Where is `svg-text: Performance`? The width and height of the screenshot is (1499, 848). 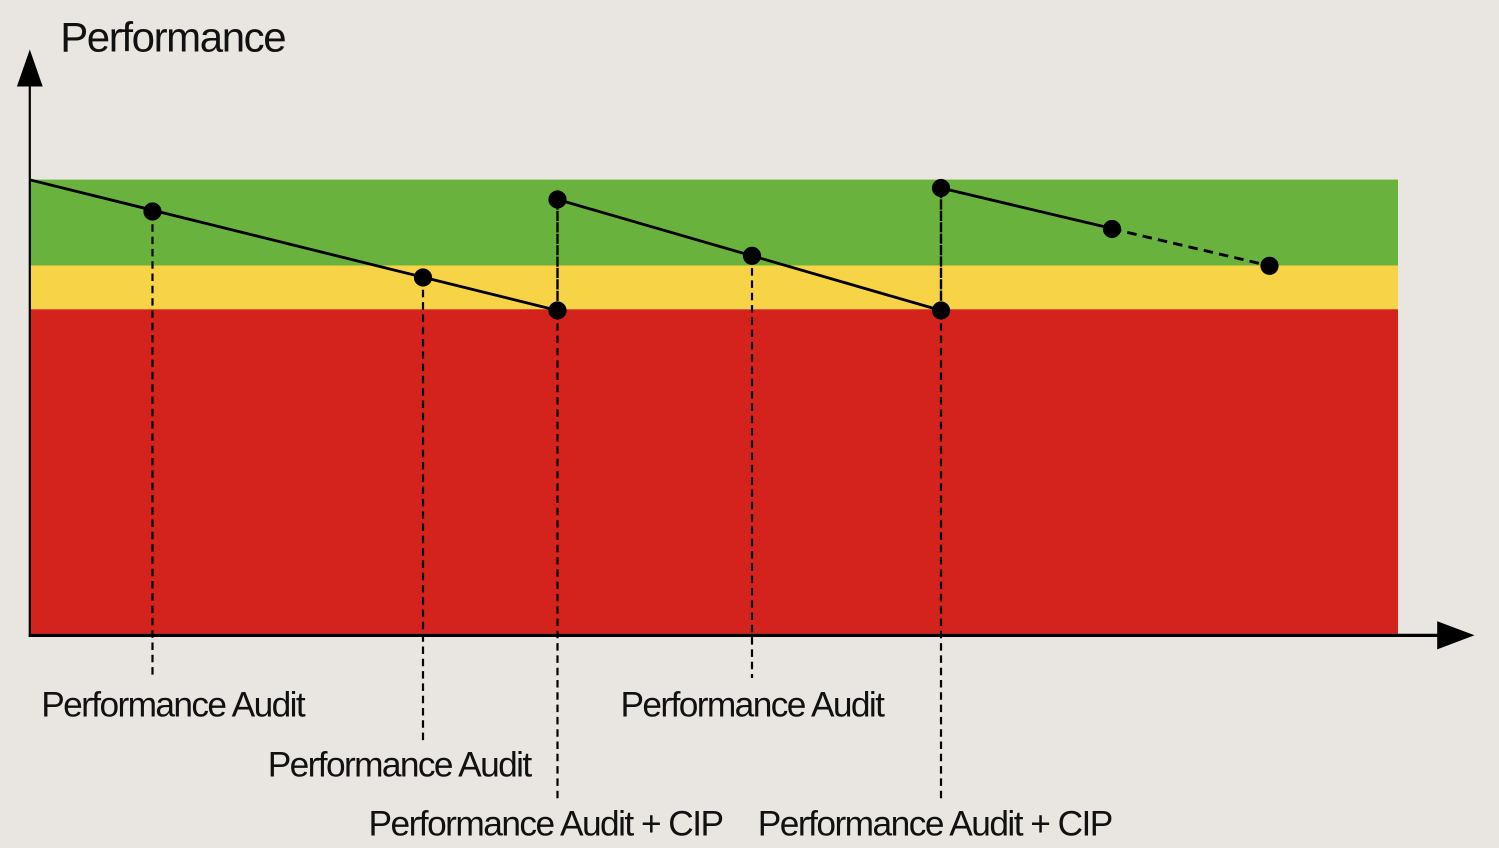 svg-text: Performance is located at coordinates (172, 37).